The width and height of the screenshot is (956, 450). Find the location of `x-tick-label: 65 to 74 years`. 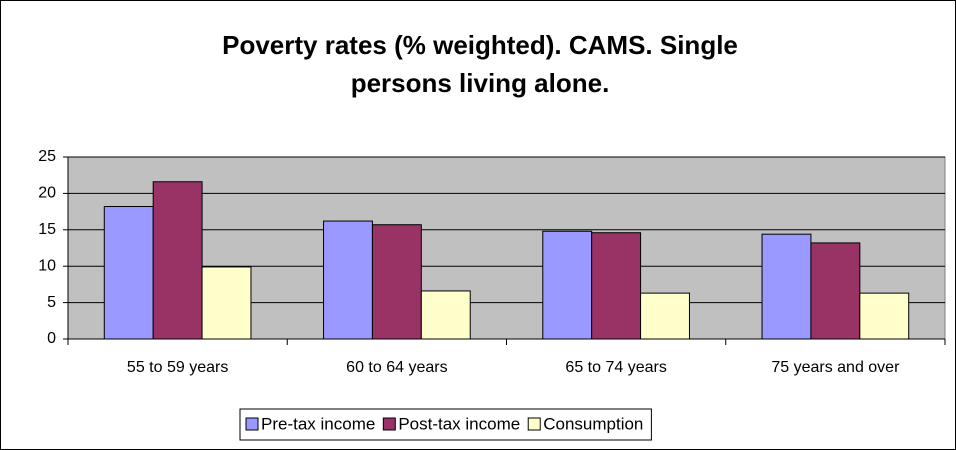

x-tick-label: 65 to 74 years is located at coordinates (615, 367).